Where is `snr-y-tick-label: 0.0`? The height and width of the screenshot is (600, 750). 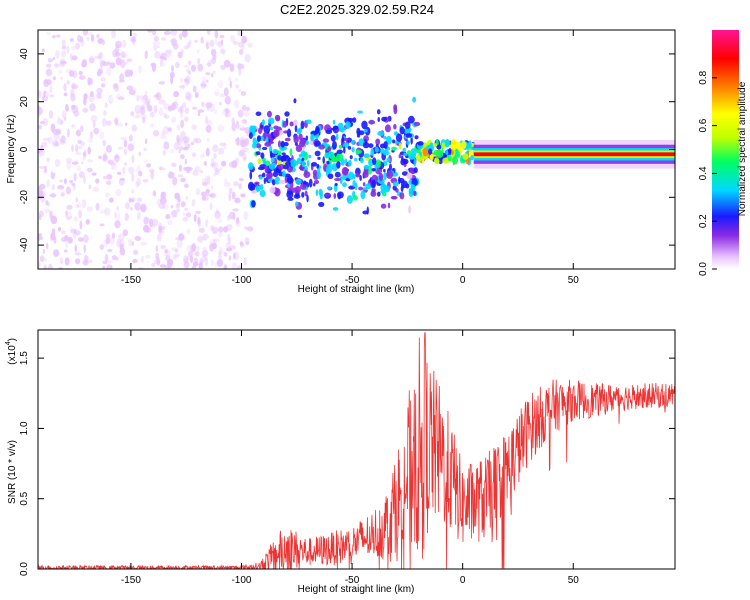 snr-y-tick-label: 0.0 is located at coordinates (24, 569).